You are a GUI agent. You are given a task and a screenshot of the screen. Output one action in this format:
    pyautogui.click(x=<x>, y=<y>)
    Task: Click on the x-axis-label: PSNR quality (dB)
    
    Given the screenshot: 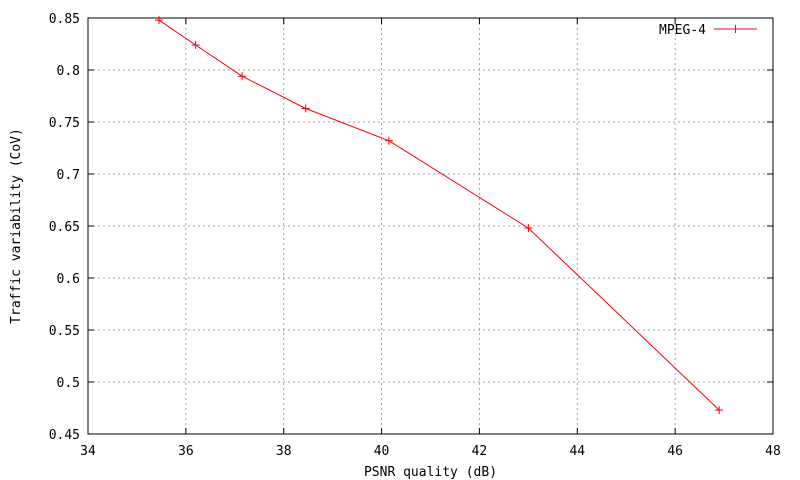 What is the action you would take?
    pyautogui.click(x=430, y=472)
    